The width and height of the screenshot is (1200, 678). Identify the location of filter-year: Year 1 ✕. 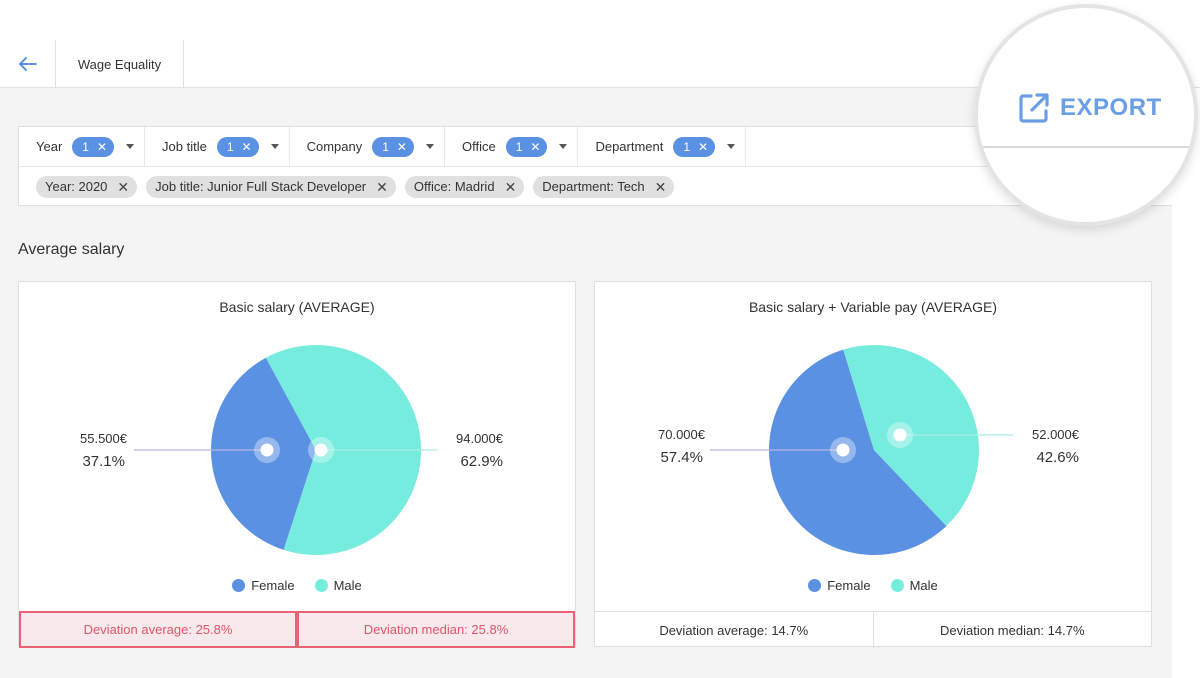
(82, 146).